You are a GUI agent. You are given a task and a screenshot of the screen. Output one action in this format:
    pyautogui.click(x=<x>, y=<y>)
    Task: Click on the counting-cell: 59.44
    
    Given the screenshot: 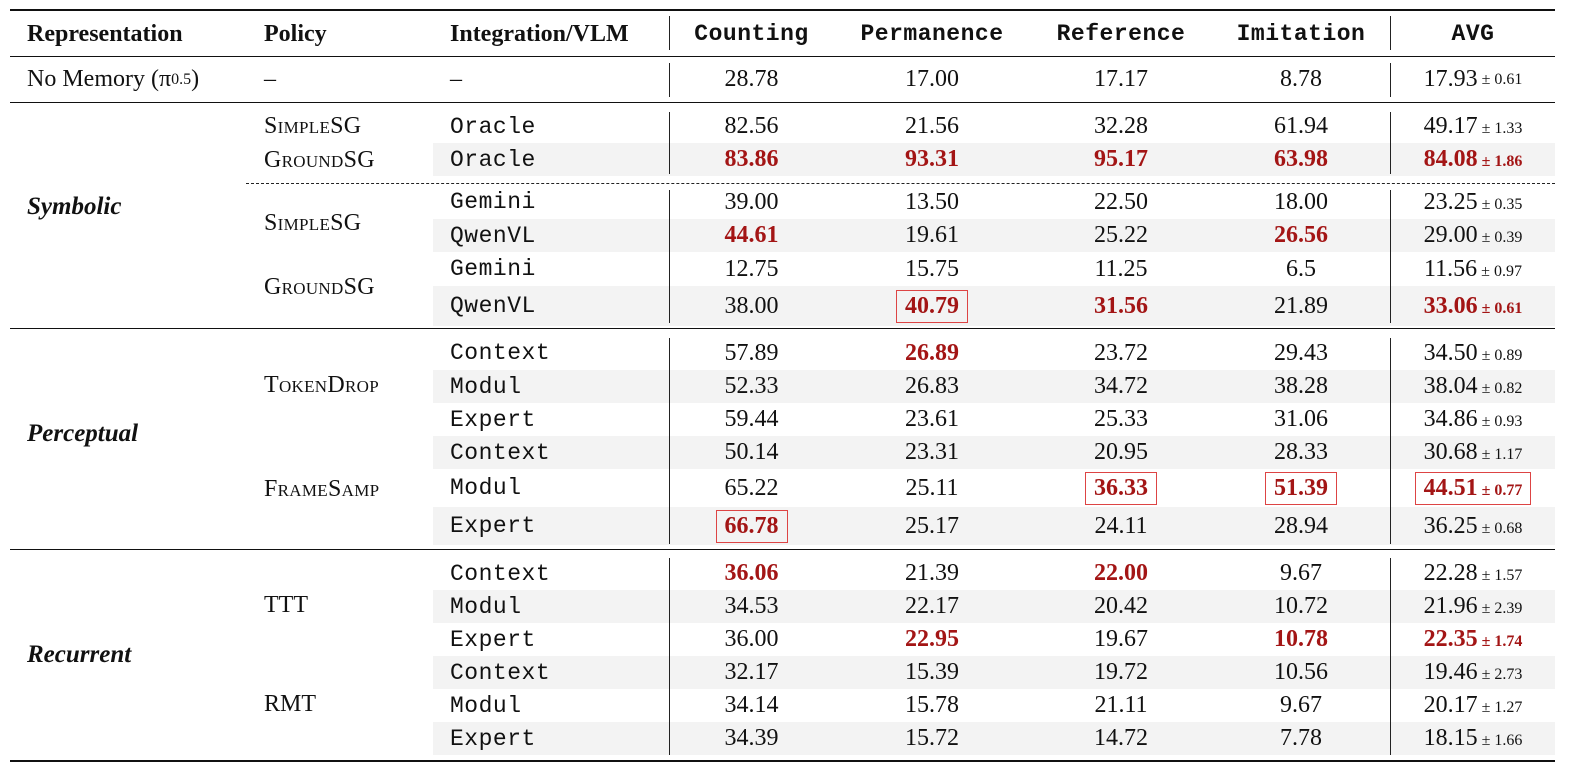 What is the action you would take?
    pyautogui.click(x=751, y=419)
    